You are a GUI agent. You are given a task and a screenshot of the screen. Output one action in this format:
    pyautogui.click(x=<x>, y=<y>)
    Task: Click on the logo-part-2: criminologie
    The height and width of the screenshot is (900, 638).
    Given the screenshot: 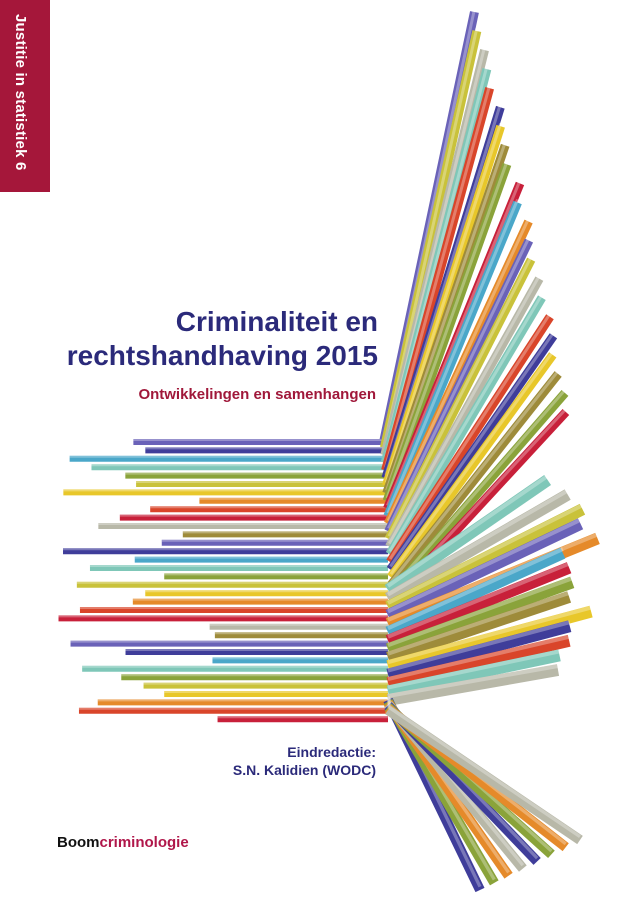 What is the action you would take?
    pyautogui.click(x=144, y=842)
    